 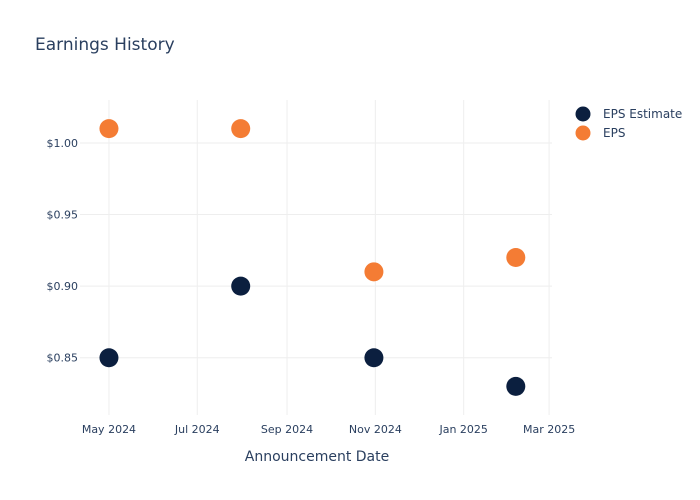 I want to click on x-tick-label: Mar 2025, so click(x=549, y=429).